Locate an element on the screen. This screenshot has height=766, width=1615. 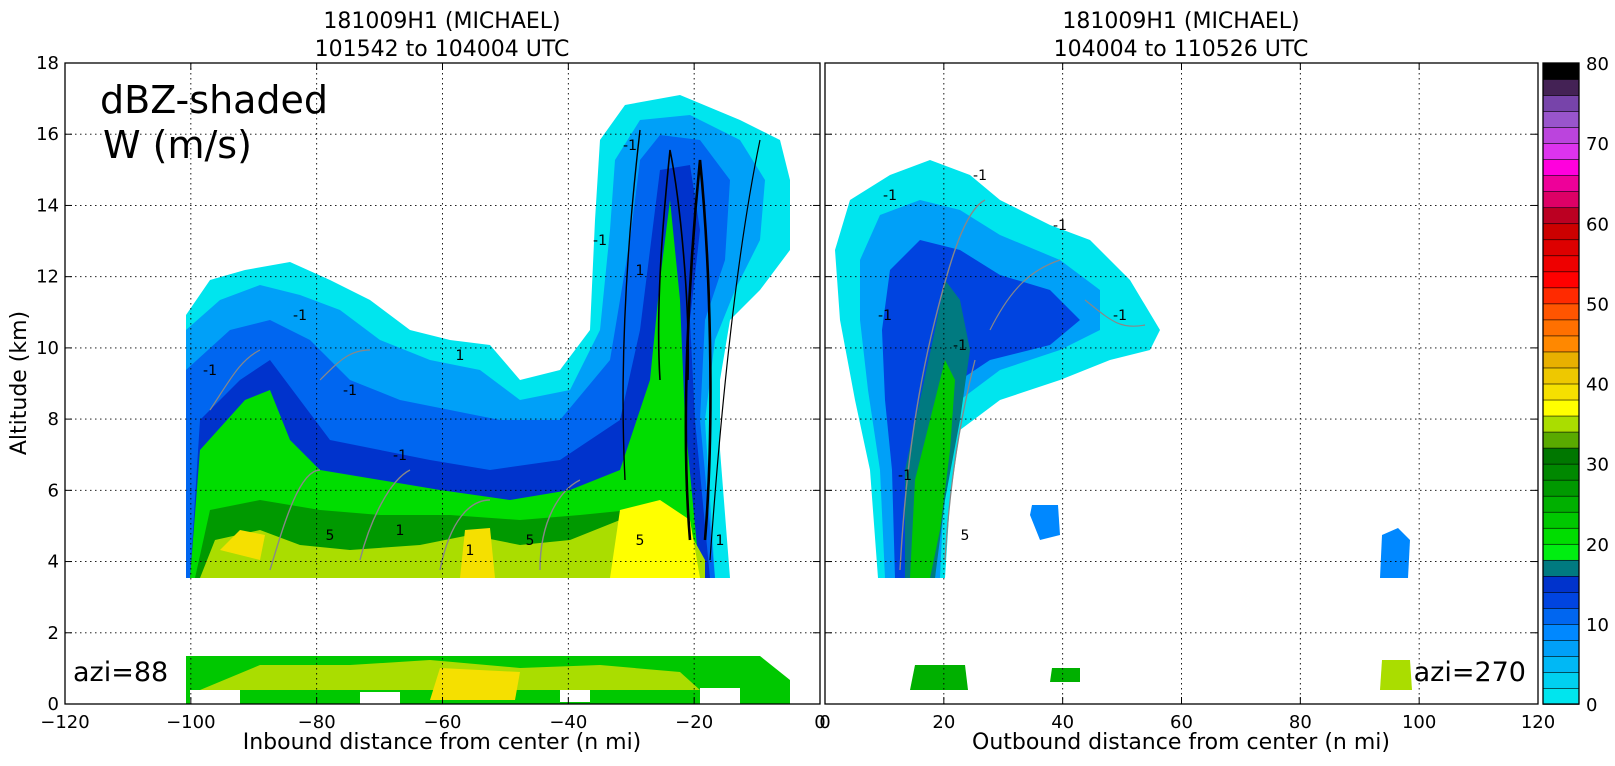
colorbar-tick-label: 50 is located at coordinates (1597, 304).